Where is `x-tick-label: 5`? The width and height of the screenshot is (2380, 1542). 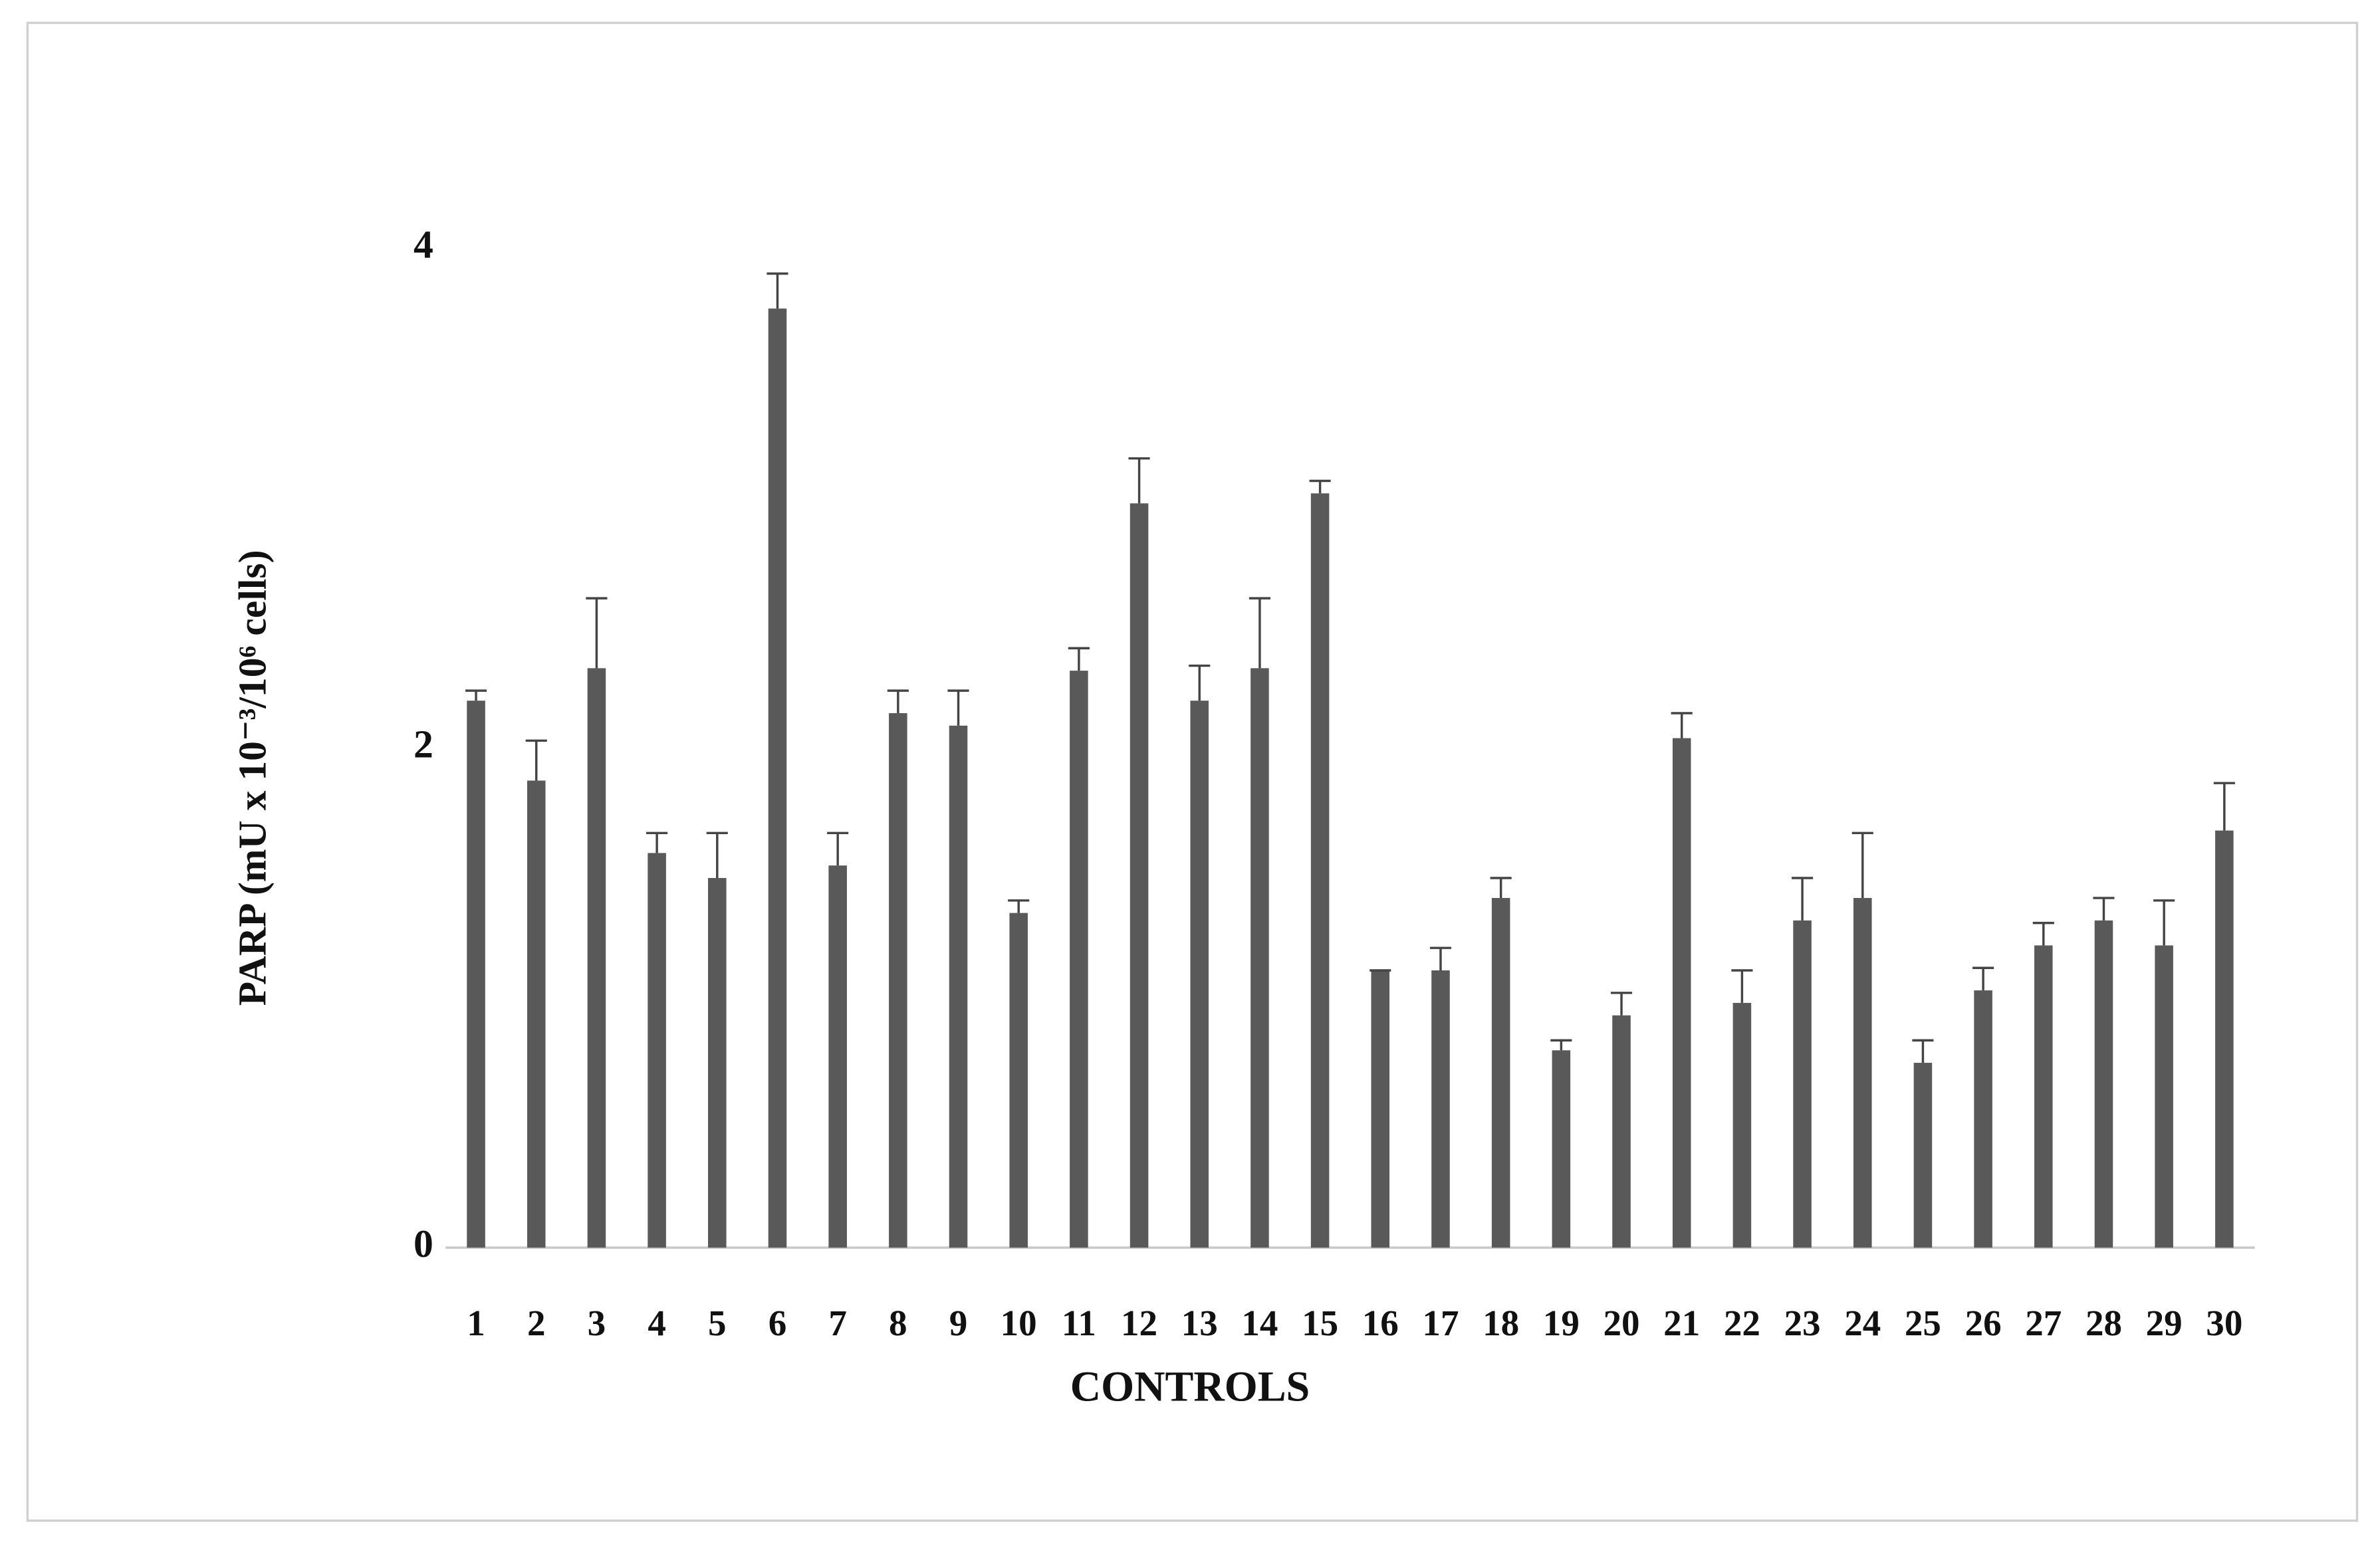
x-tick-label: 5 is located at coordinates (717, 1323).